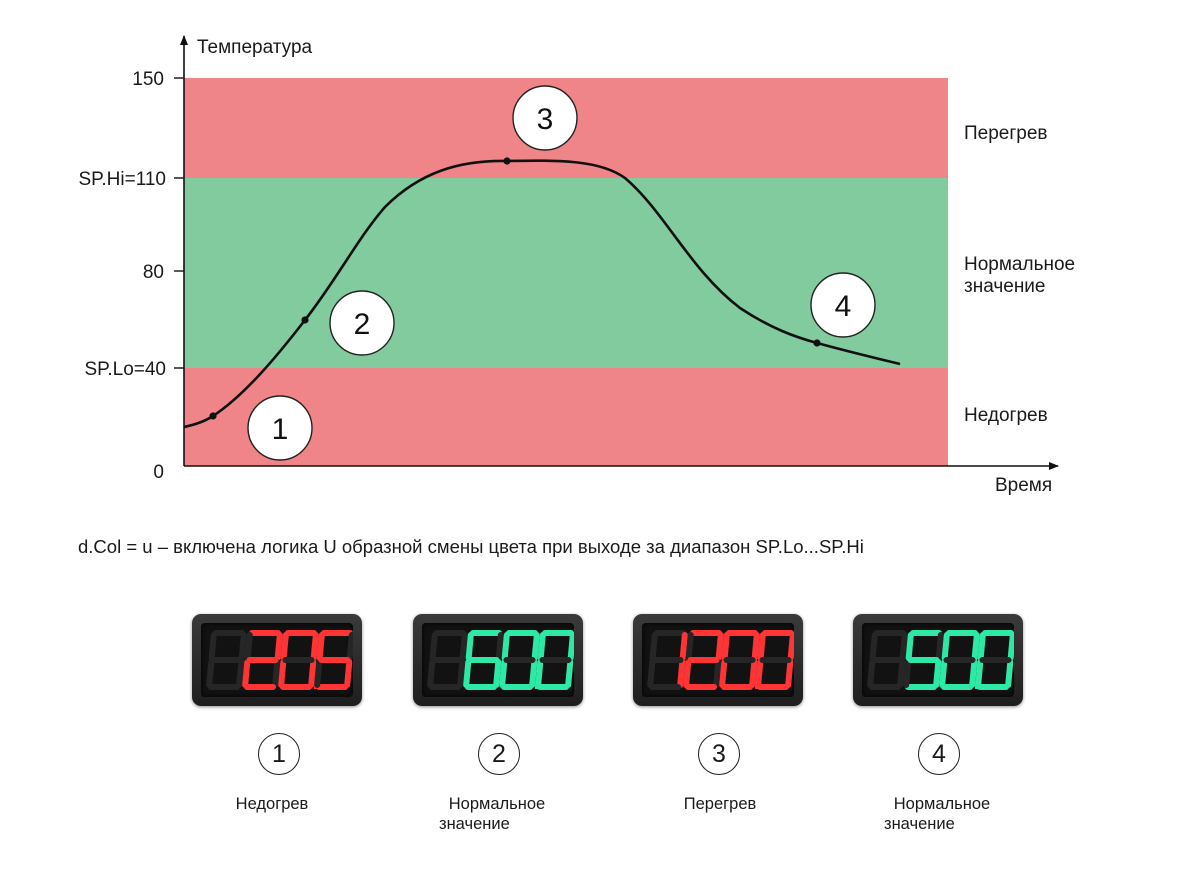 This screenshot has width=1200, height=883. I want to click on indicator-number-4: 4, so click(939, 754).